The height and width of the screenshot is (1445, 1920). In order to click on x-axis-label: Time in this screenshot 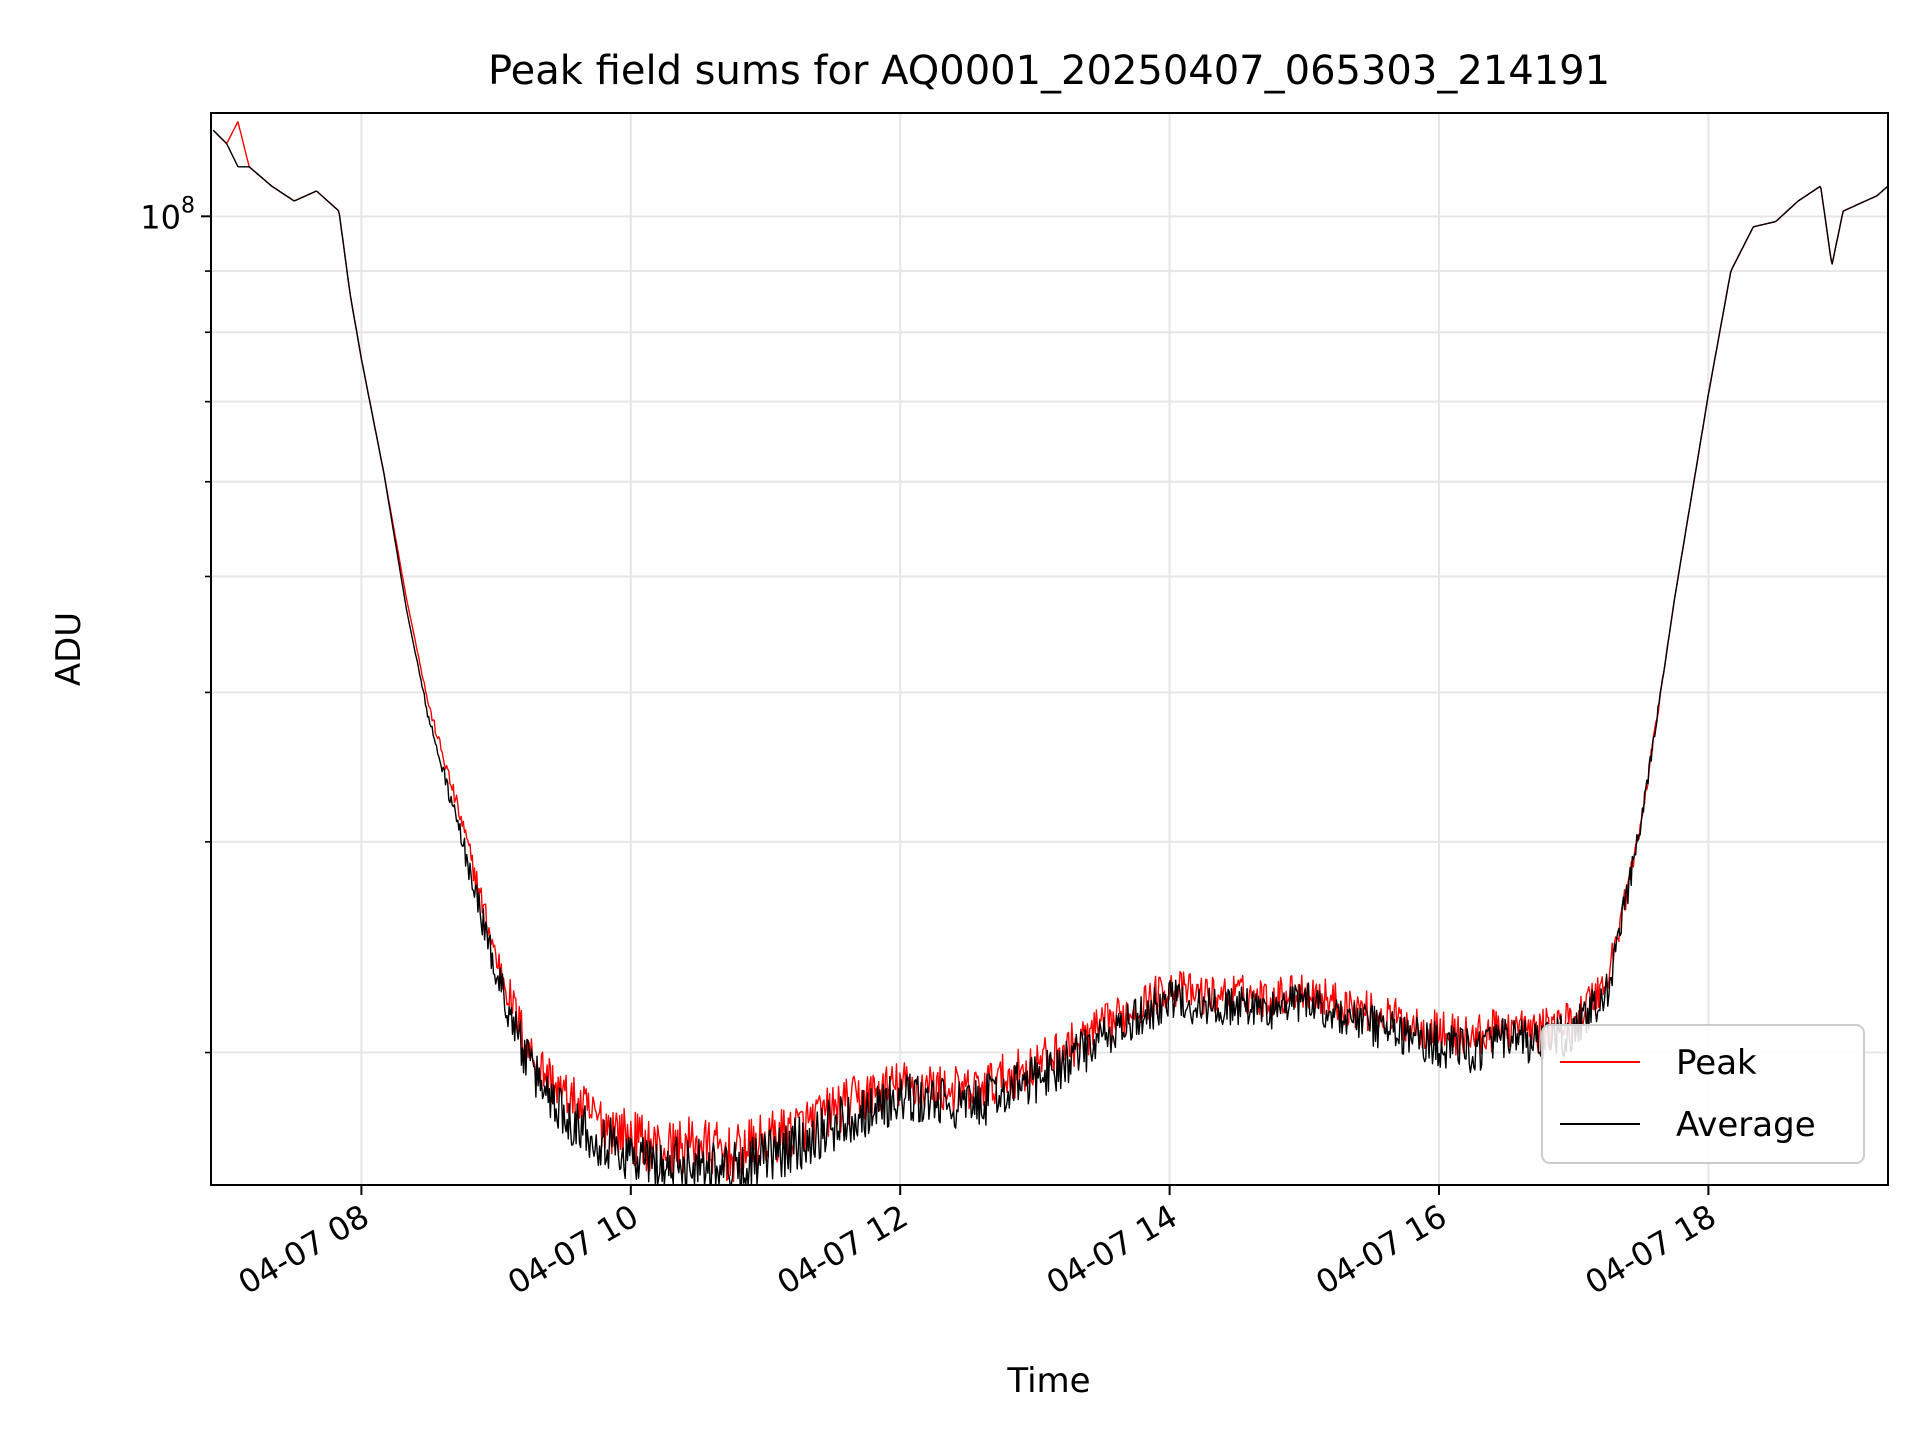, I will do `click(1048, 1381)`.